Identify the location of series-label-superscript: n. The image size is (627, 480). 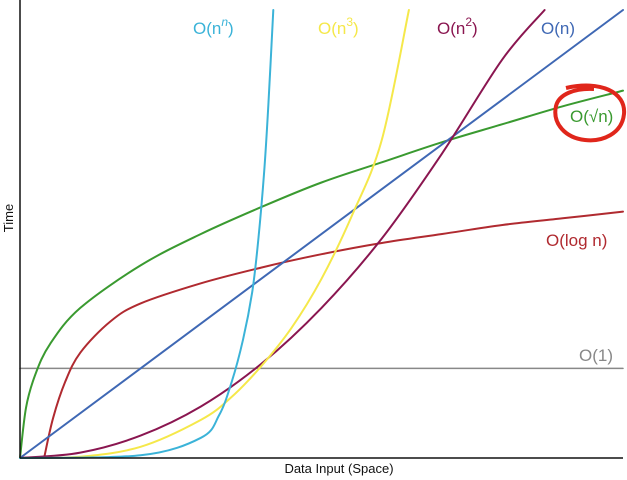
(224, 22).